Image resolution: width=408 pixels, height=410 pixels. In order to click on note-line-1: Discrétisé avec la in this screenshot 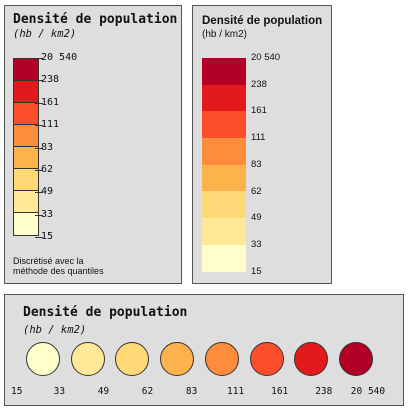, I will do `click(48, 261)`.